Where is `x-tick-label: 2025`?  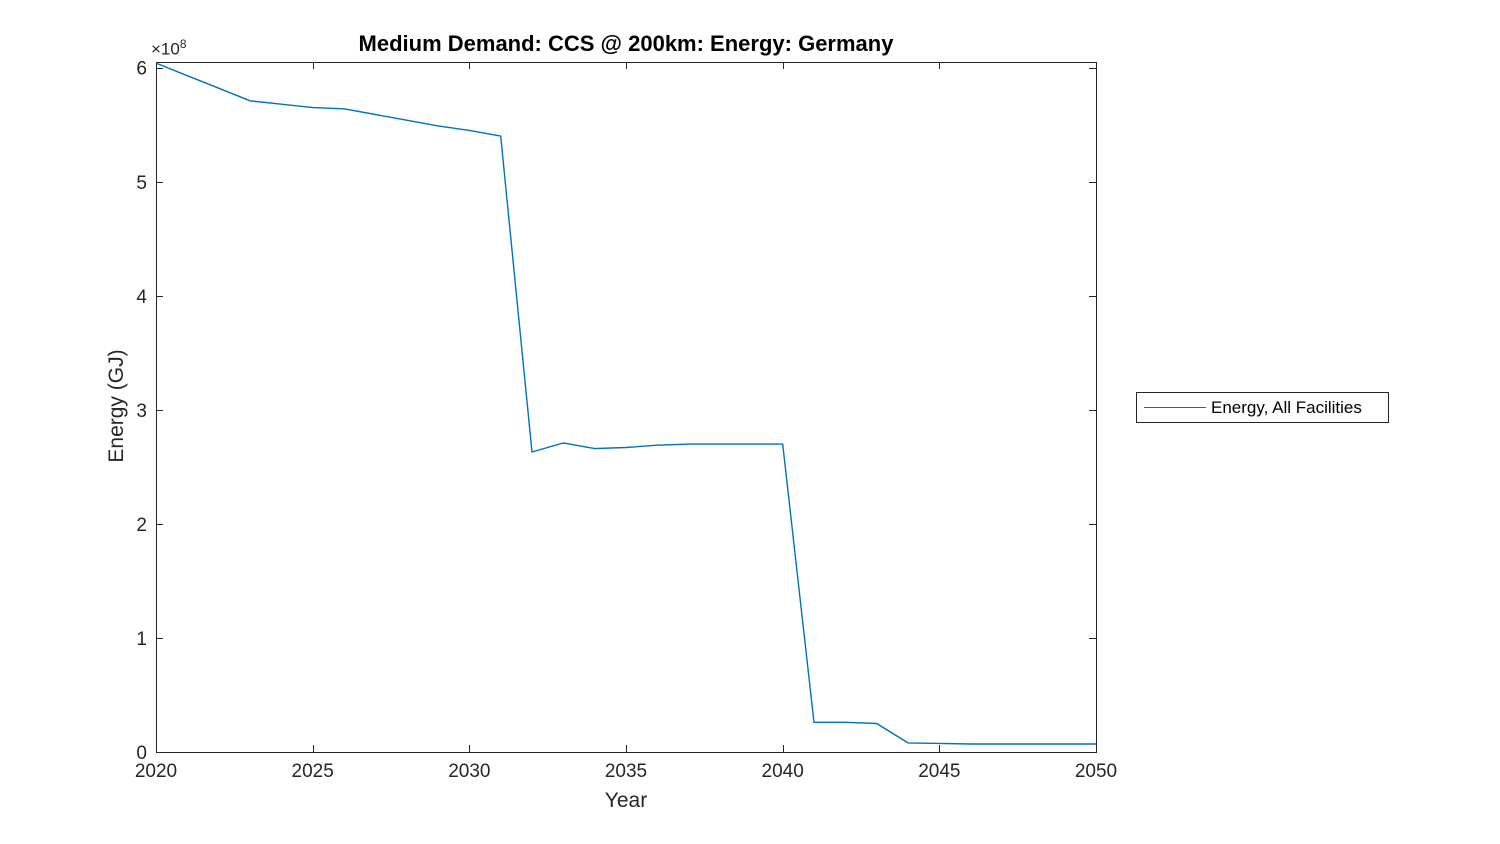
x-tick-label: 2025 is located at coordinates (313, 771).